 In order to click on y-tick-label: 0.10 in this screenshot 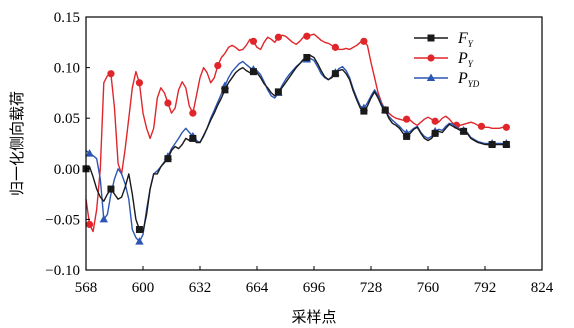, I will do `click(67, 69)`.